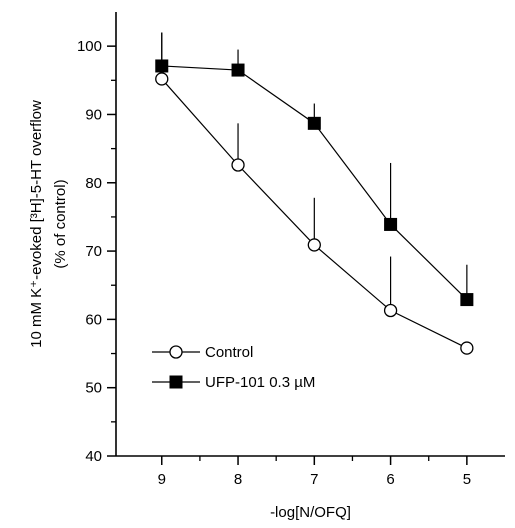 This screenshot has width=515, height=528. I want to click on legend: Control UFP-101 0.3 µM, so click(233, 367).